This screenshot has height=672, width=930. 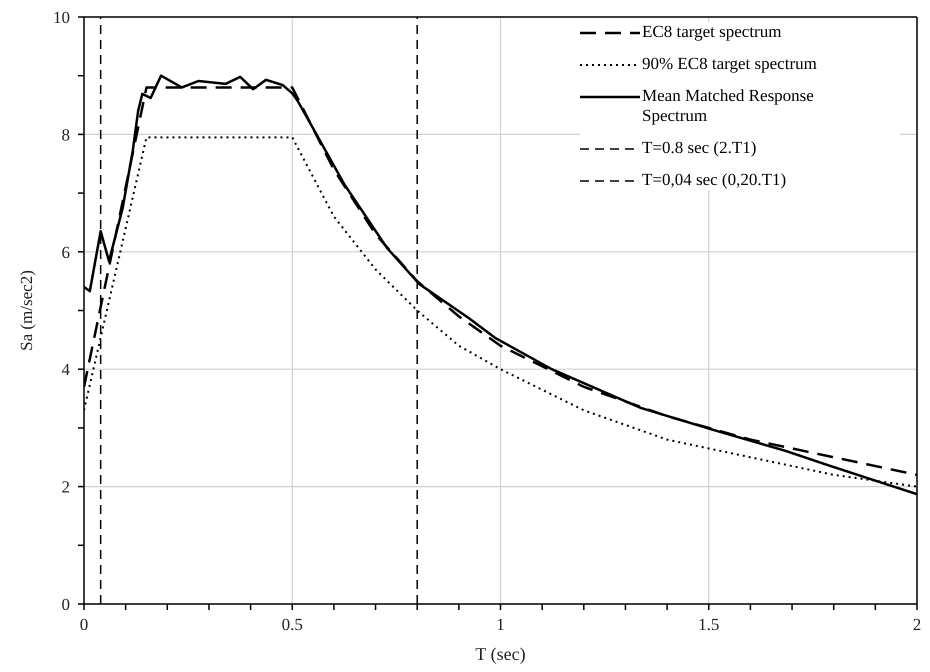 What do you see at coordinates (66, 604) in the screenshot?
I see `y-tick-label: 0` at bounding box center [66, 604].